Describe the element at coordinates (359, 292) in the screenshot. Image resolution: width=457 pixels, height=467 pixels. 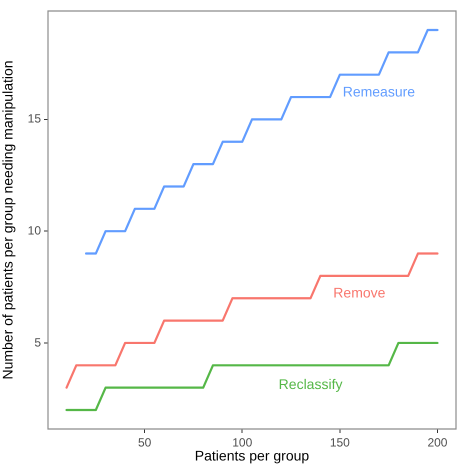
I see `series-label: Remove` at that location.